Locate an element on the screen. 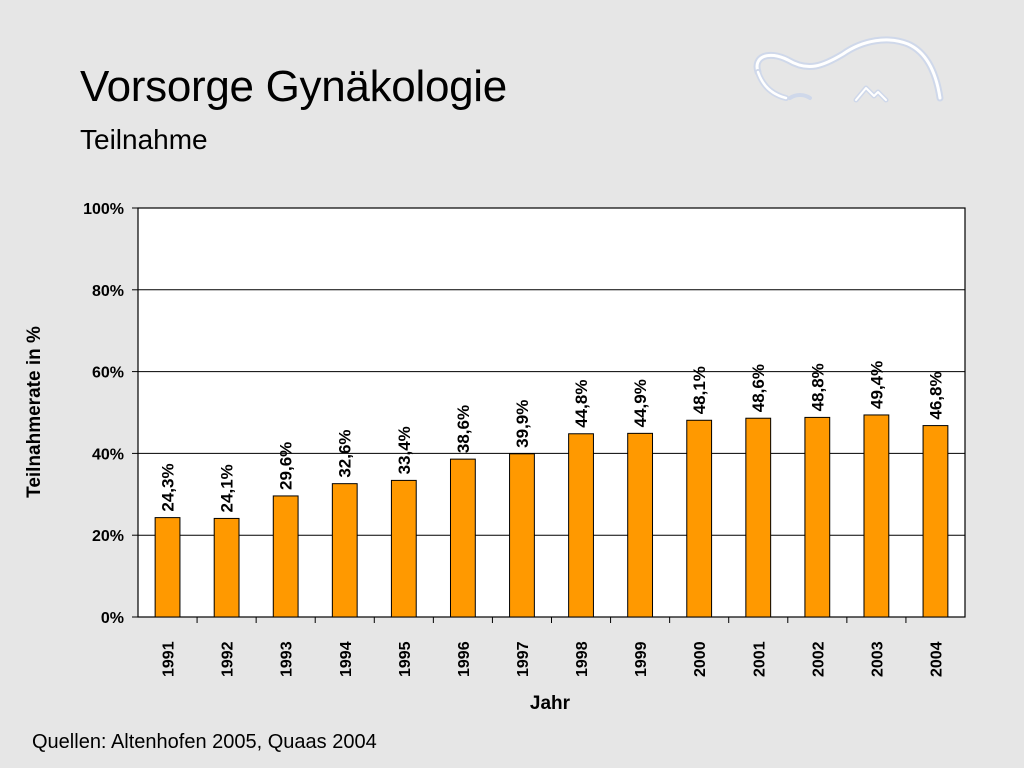  y-tick-label: 60% is located at coordinates (108, 373).